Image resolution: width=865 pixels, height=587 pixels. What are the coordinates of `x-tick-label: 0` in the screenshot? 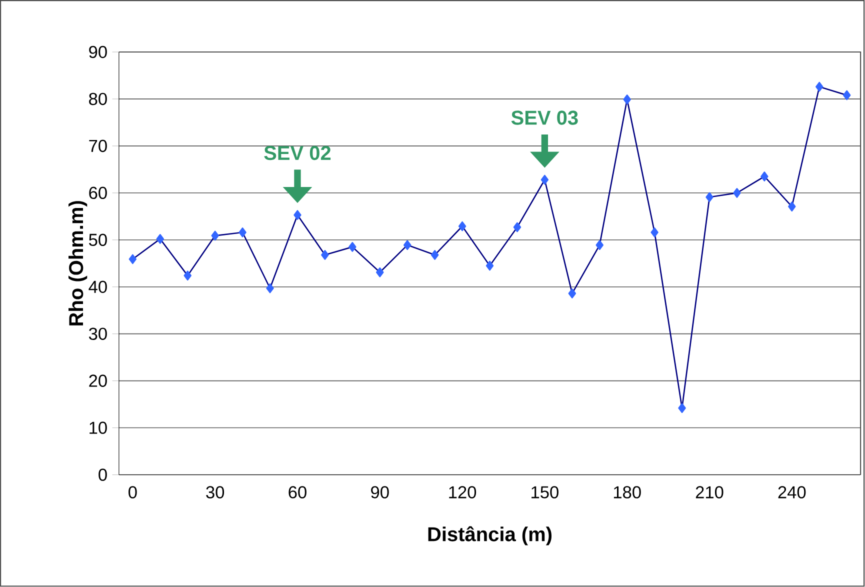 It's located at (132, 492).